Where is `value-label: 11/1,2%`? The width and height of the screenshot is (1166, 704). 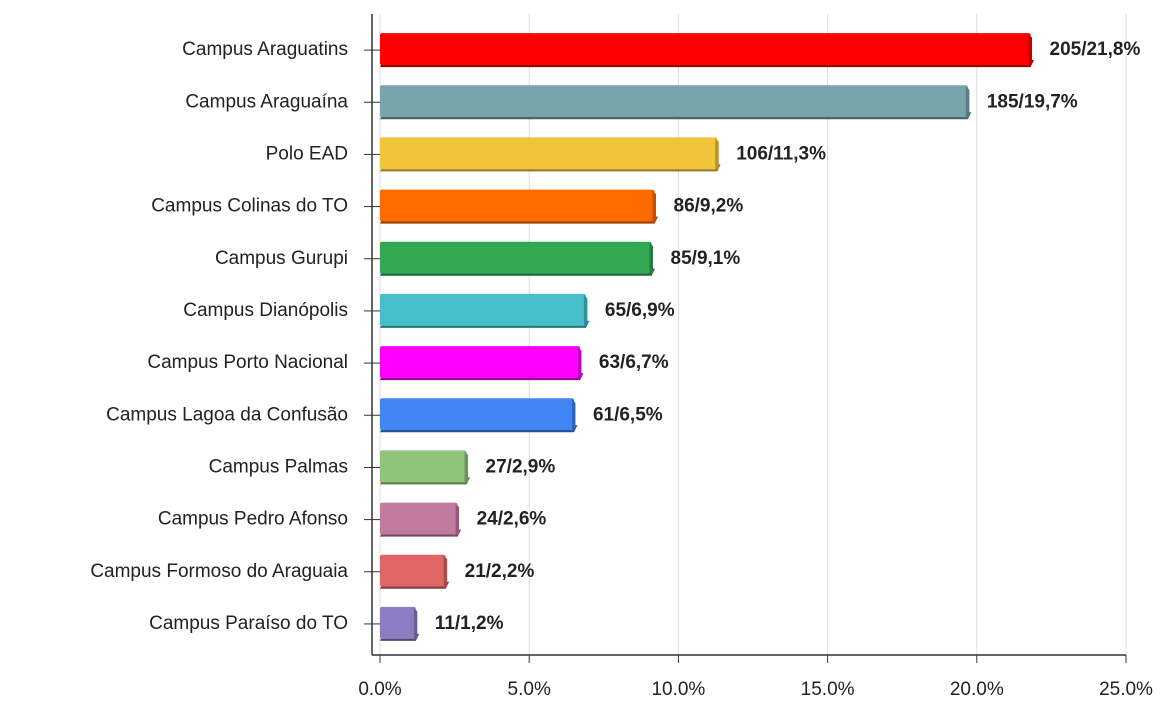
value-label: 11/1,2% is located at coordinates (469, 623).